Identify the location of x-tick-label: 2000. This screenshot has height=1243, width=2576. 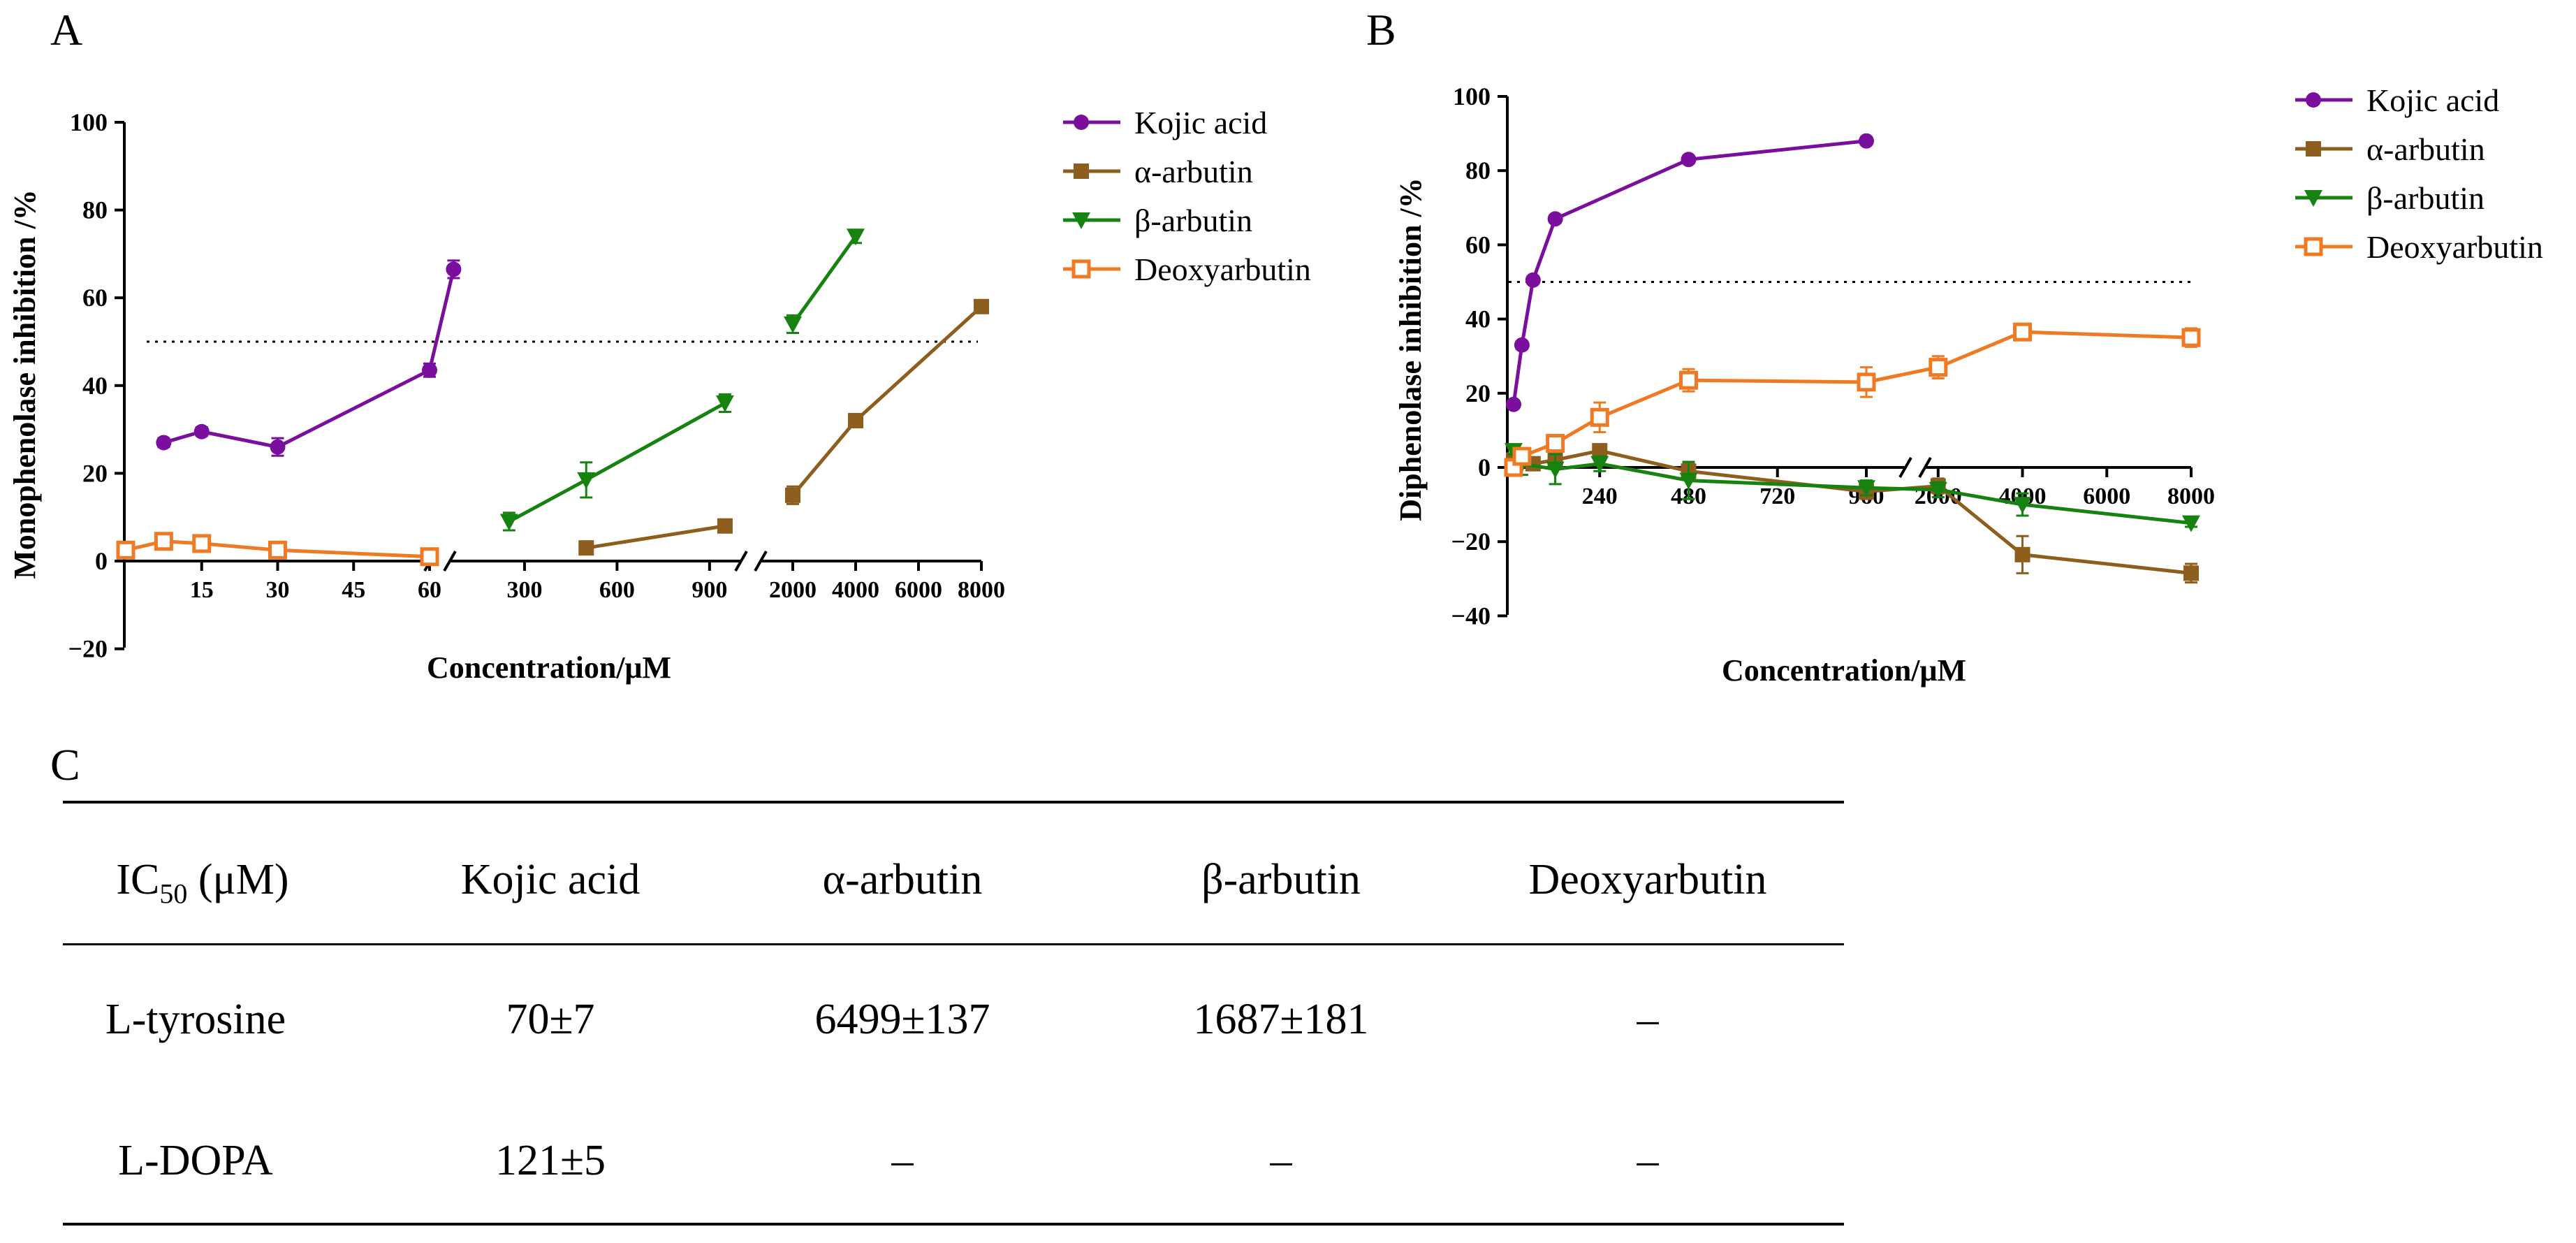
(793, 590).